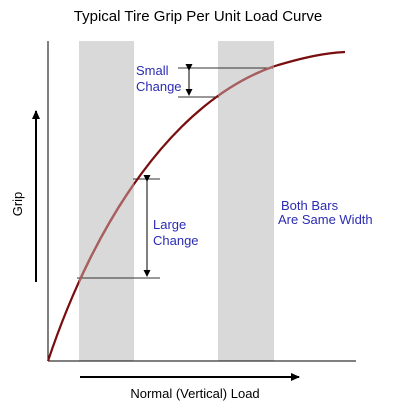 This screenshot has height=414, width=407. Describe the element at coordinates (310, 205) in the screenshot. I see `bars-note-line1: Both Bars` at that location.